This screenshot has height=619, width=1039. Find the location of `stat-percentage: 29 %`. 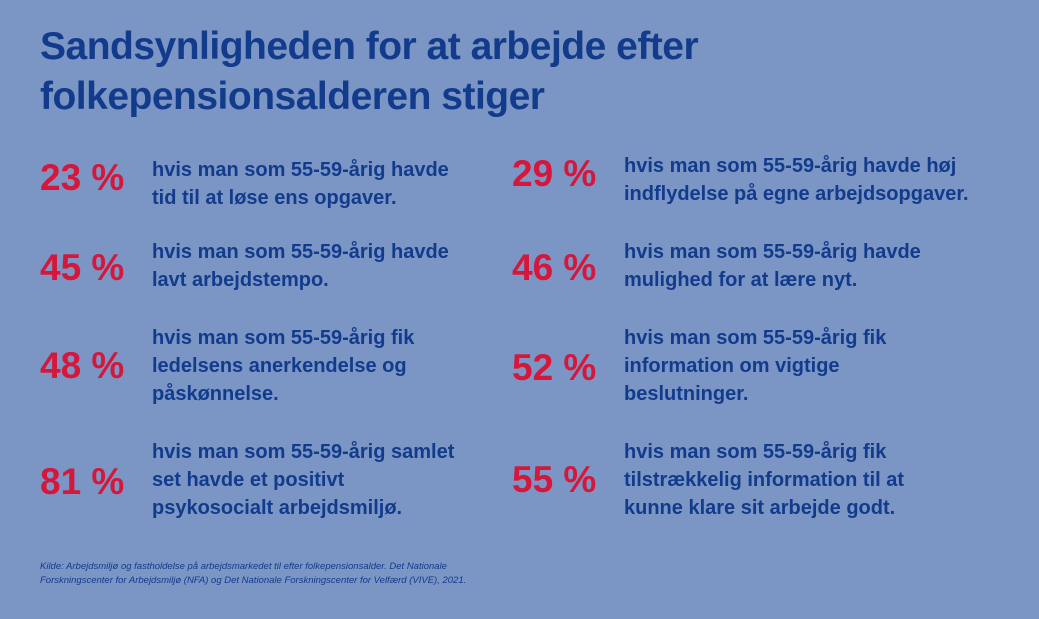

stat-percentage: 29 % is located at coordinates (554, 173).